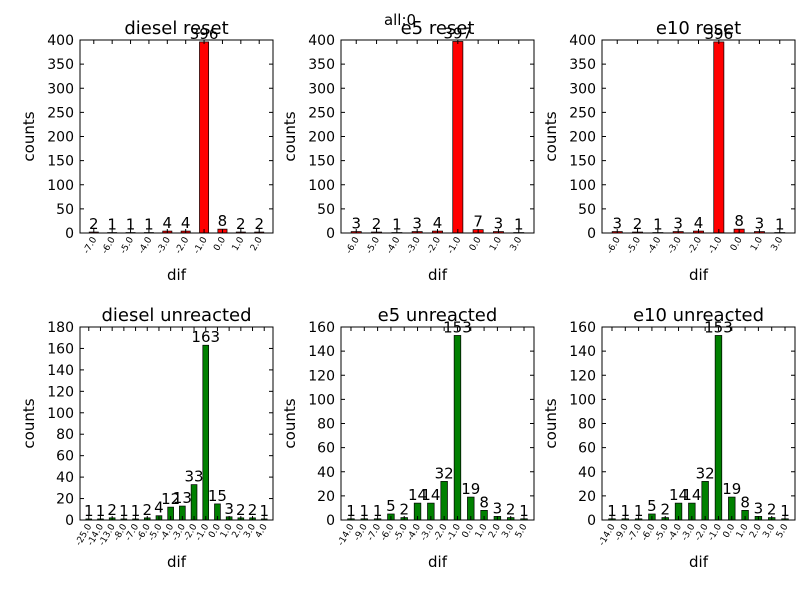 This screenshot has width=800, height=600. Describe the element at coordinates (731, 489) in the screenshot. I see `bar-value-label: 19` at that location.